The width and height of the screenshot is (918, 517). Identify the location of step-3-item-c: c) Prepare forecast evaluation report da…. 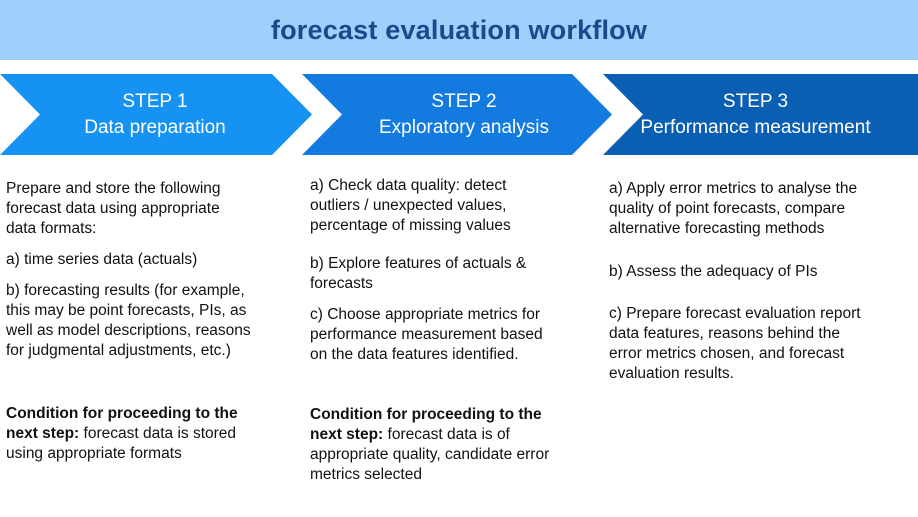
(735, 343).